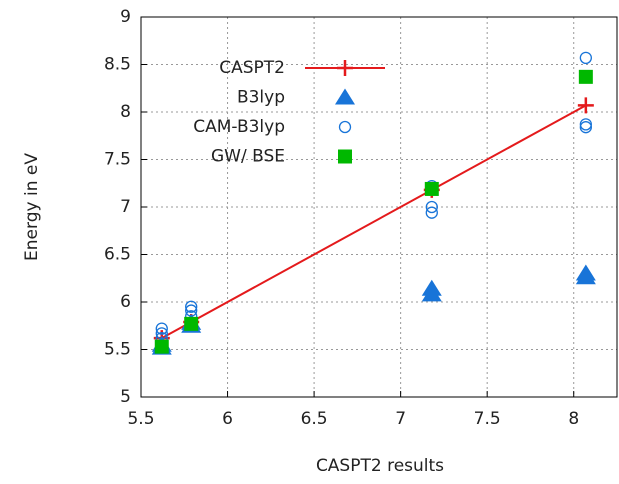 Image resolution: width=619 pixels, height=484 pixels. I want to click on y-tick-label: 5.5, so click(117, 350).